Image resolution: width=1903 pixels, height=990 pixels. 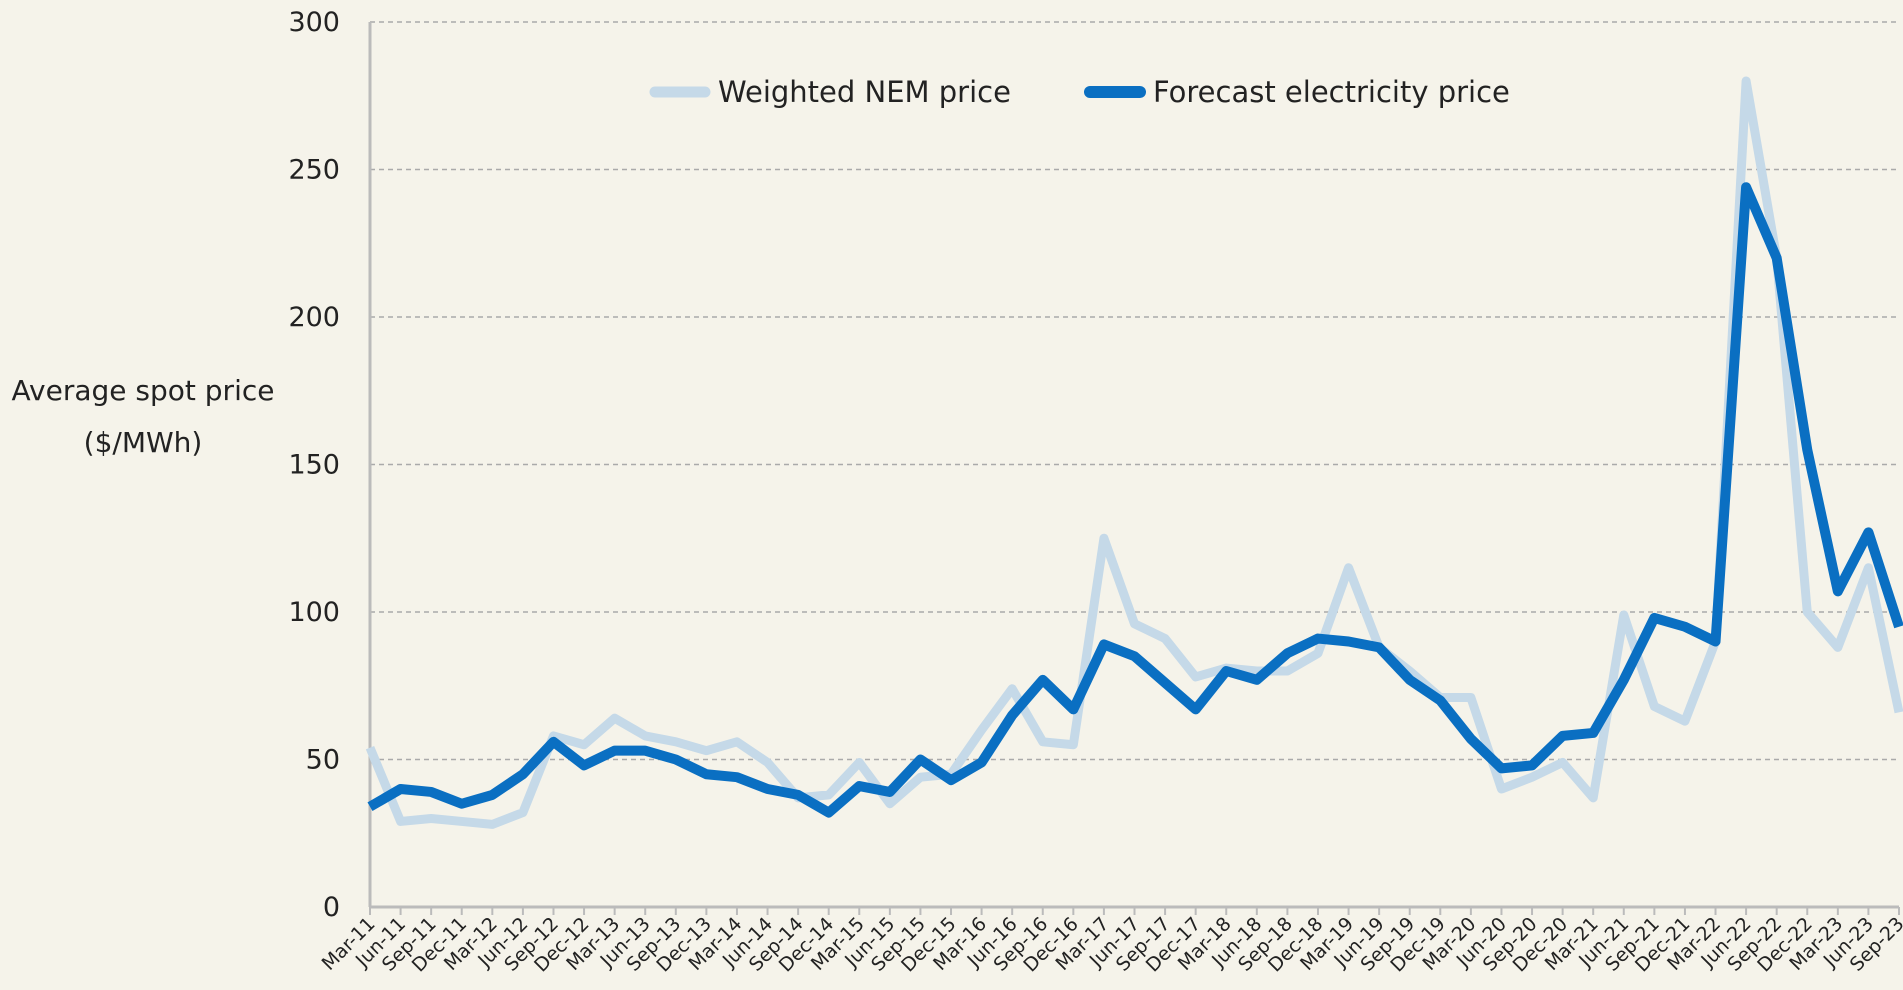 I want to click on y-axis-label: Average spot price, so click(x=143, y=390).